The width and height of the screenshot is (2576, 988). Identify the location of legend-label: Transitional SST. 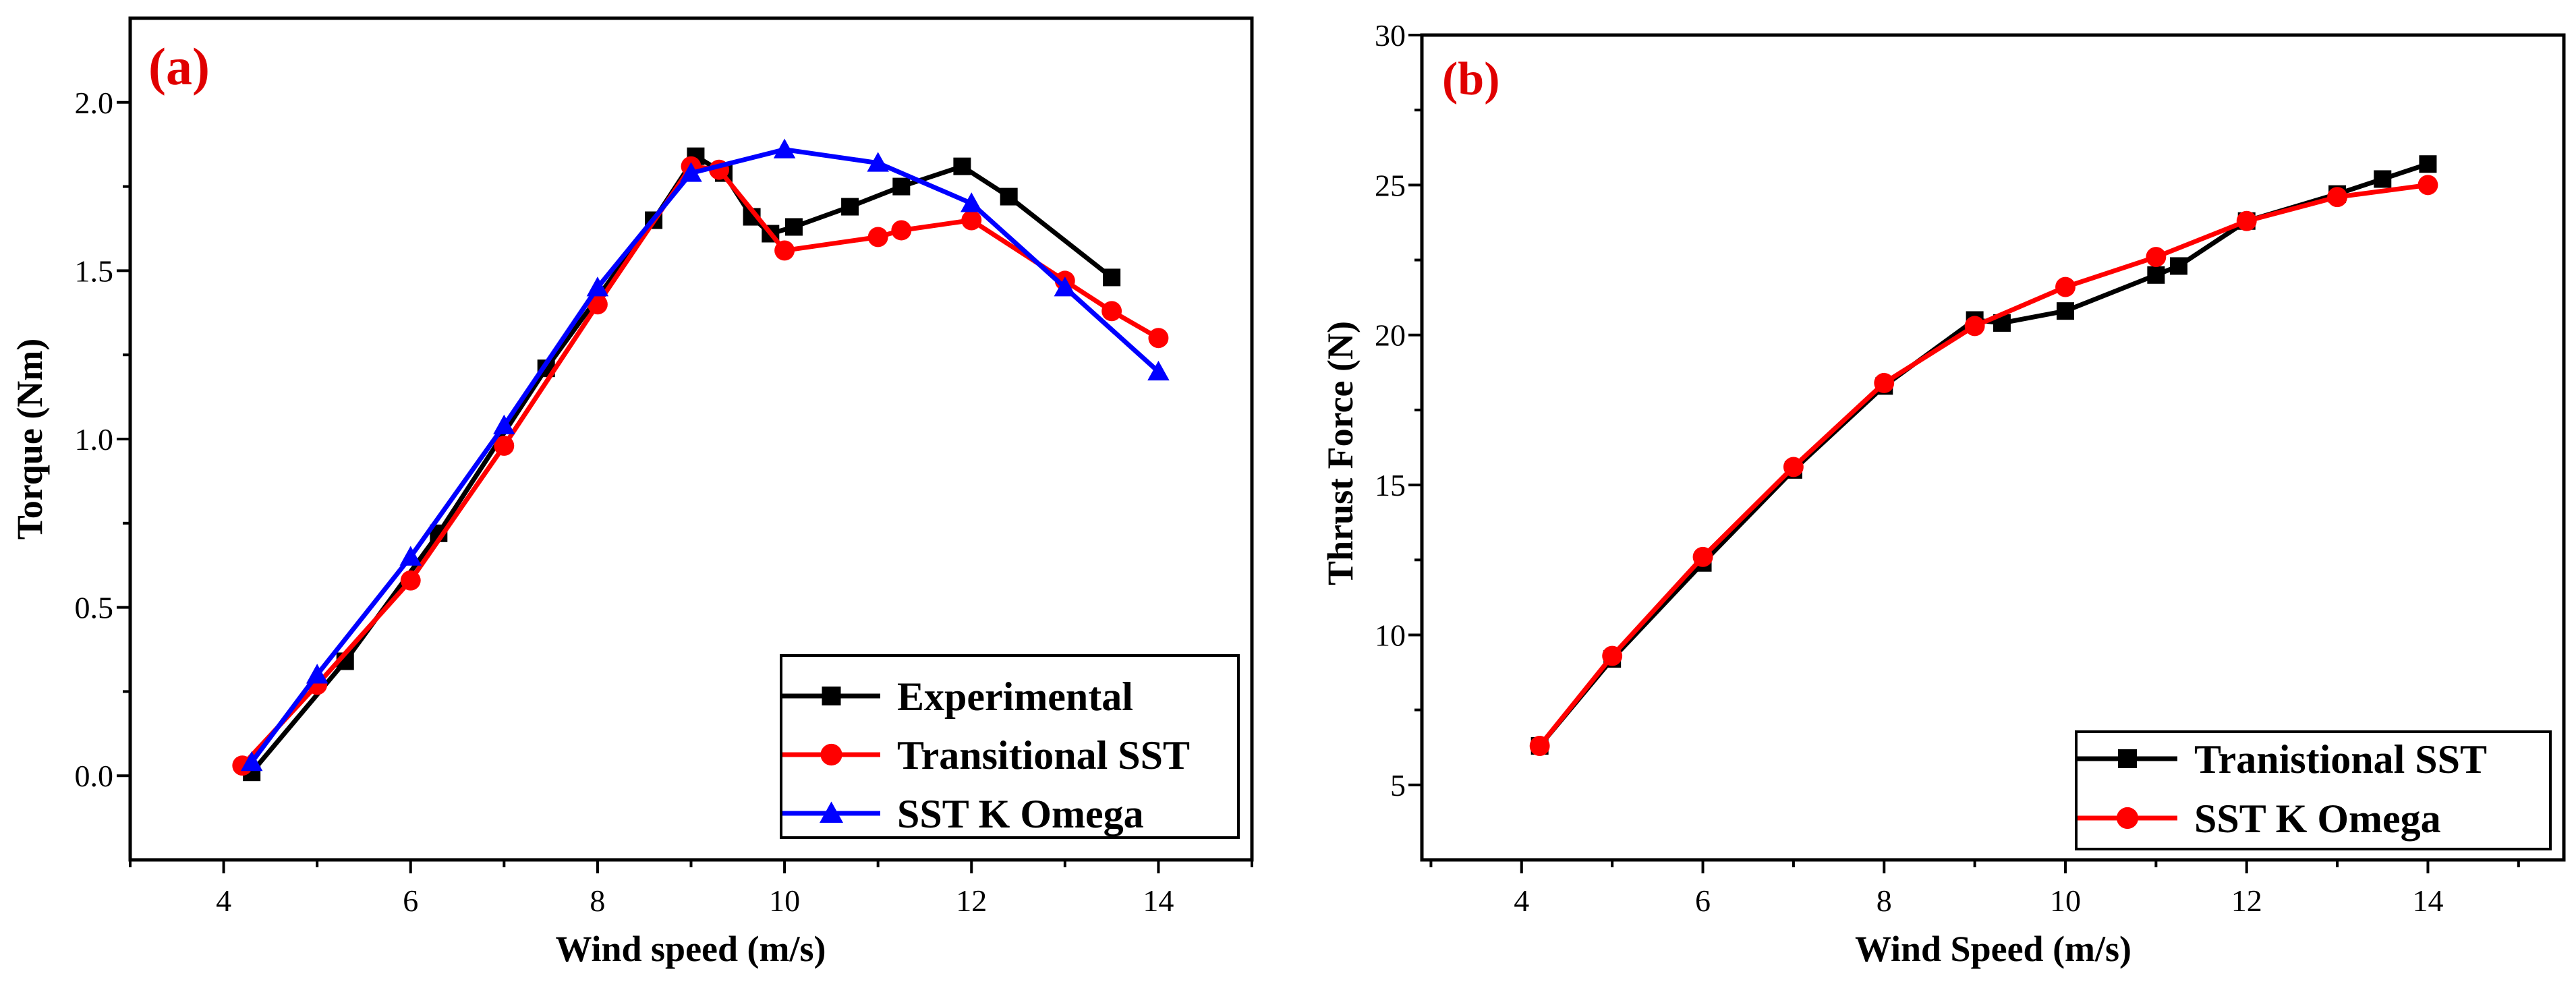
(1043, 755).